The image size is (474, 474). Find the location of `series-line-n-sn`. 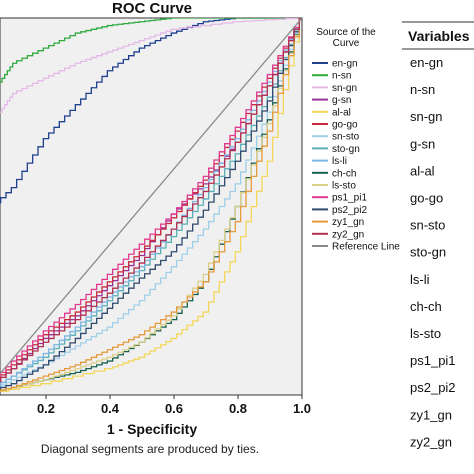

series-line-n-sn is located at coordinates (151, 50).